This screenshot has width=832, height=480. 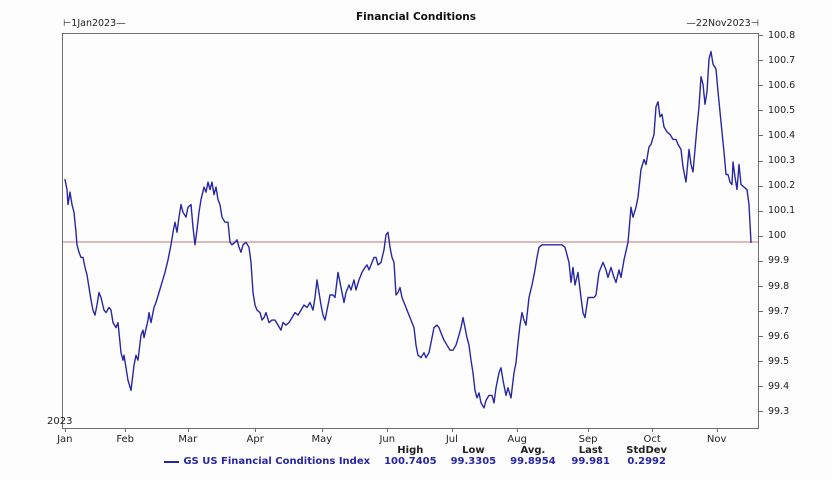 What do you see at coordinates (647, 450) in the screenshot?
I see `stat-label: StdDev` at bounding box center [647, 450].